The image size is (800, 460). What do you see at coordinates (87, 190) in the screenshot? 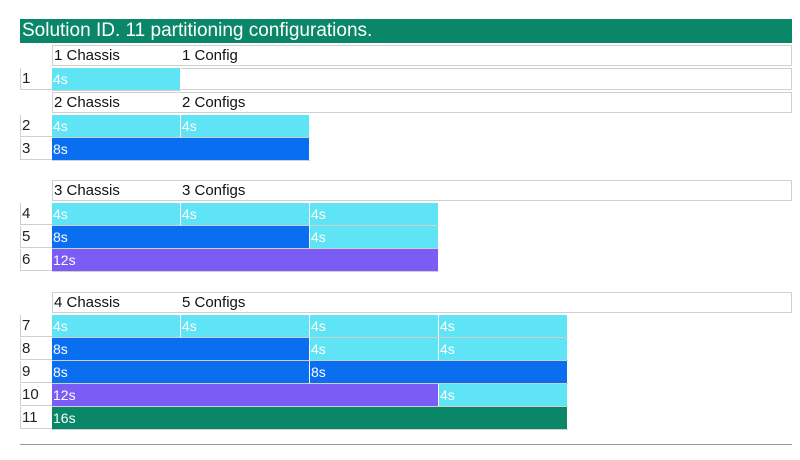
I see `chassis-count-label: 3 Chassis` at bounding box center [87, 190].